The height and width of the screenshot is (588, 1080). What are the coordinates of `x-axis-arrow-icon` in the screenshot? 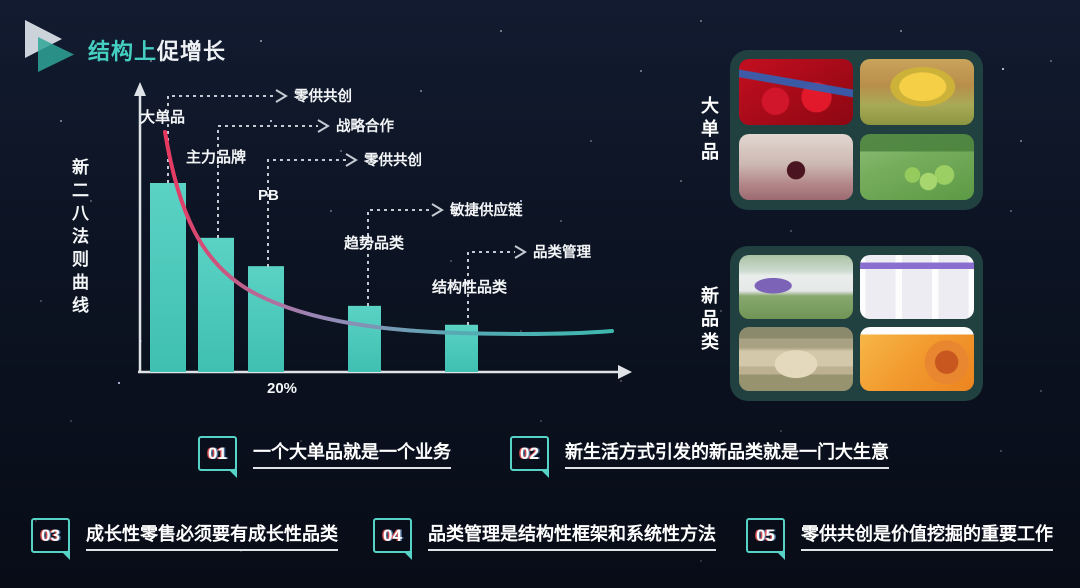 It's located at (625, 372).